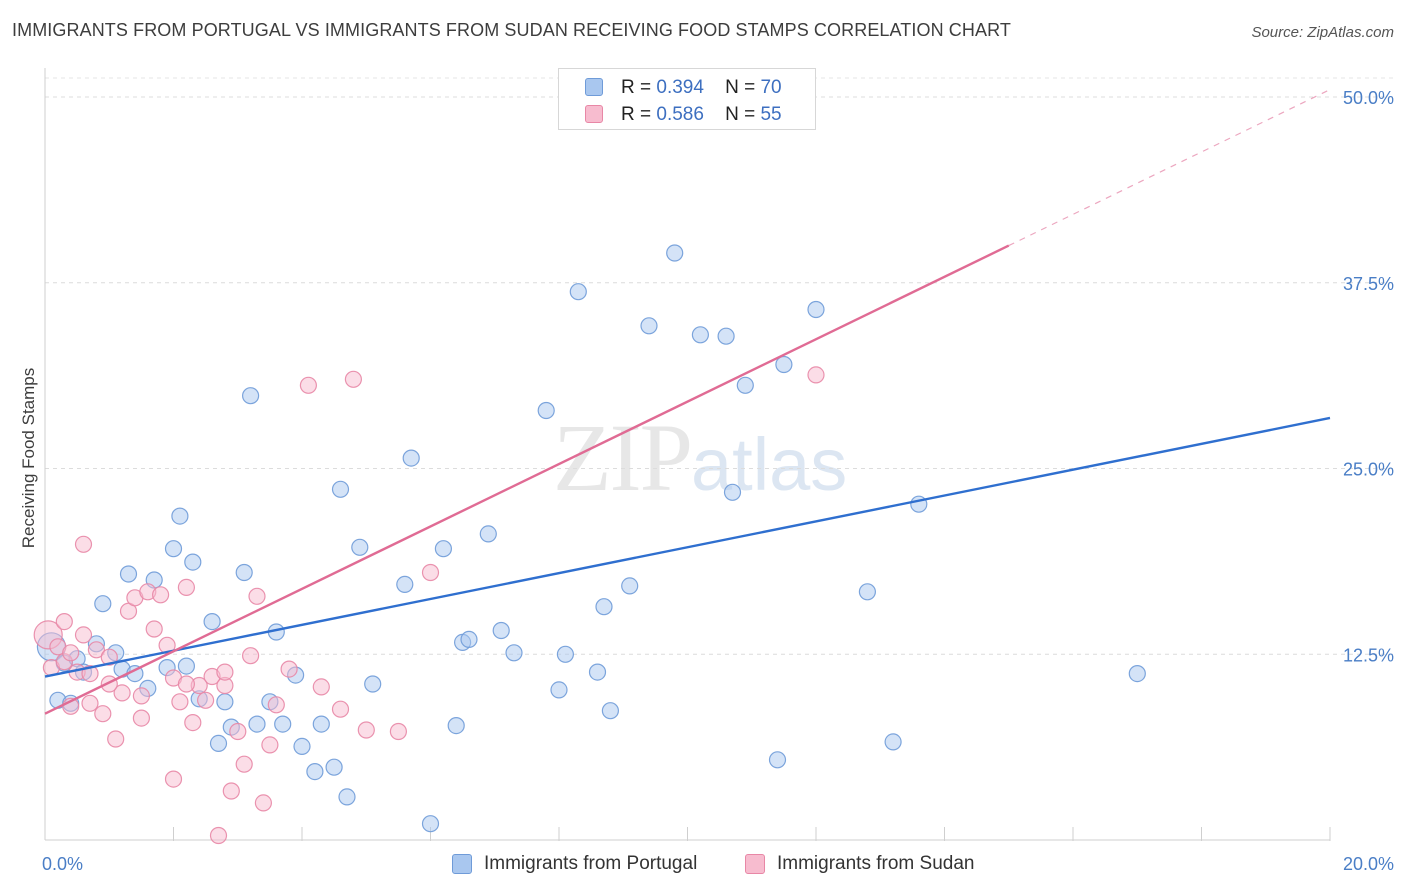 This screenshot has height=892, width=1406. I want to click on portugal-legend-label: Immigrants from Portugal, so click(591, 863).